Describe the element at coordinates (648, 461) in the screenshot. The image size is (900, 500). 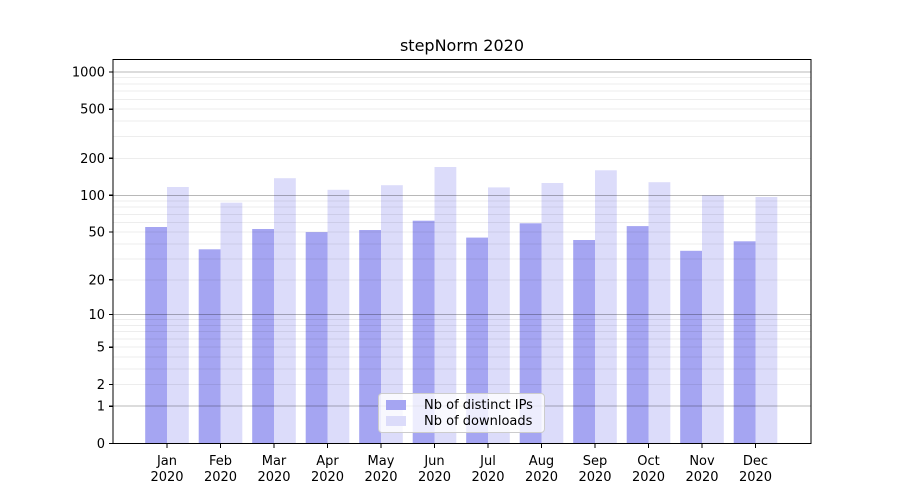
I see `x-tick-label-month: Oct` at that location.